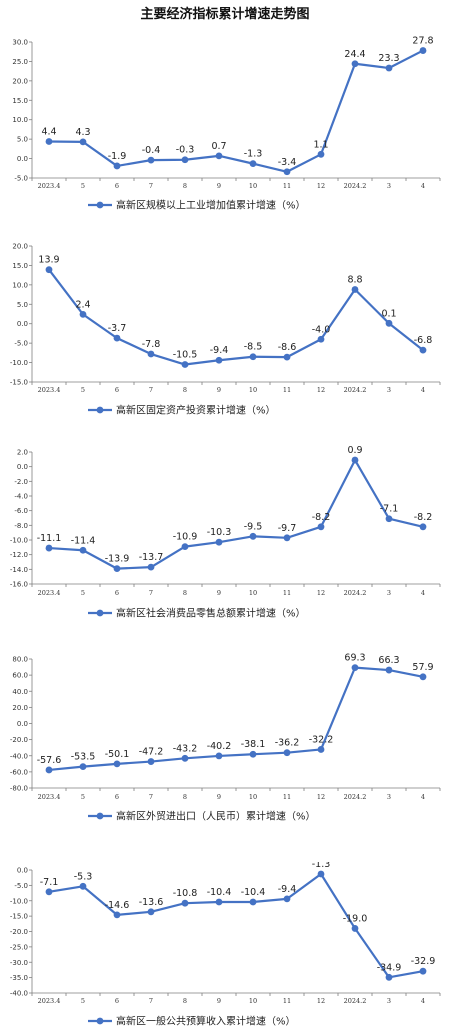 The width and height of the screenshot is (450, 1033). What do you see at coordinates (185, 748) in the screenshot?
I see `data-label: -43.2` at bounding box center [185, 748].